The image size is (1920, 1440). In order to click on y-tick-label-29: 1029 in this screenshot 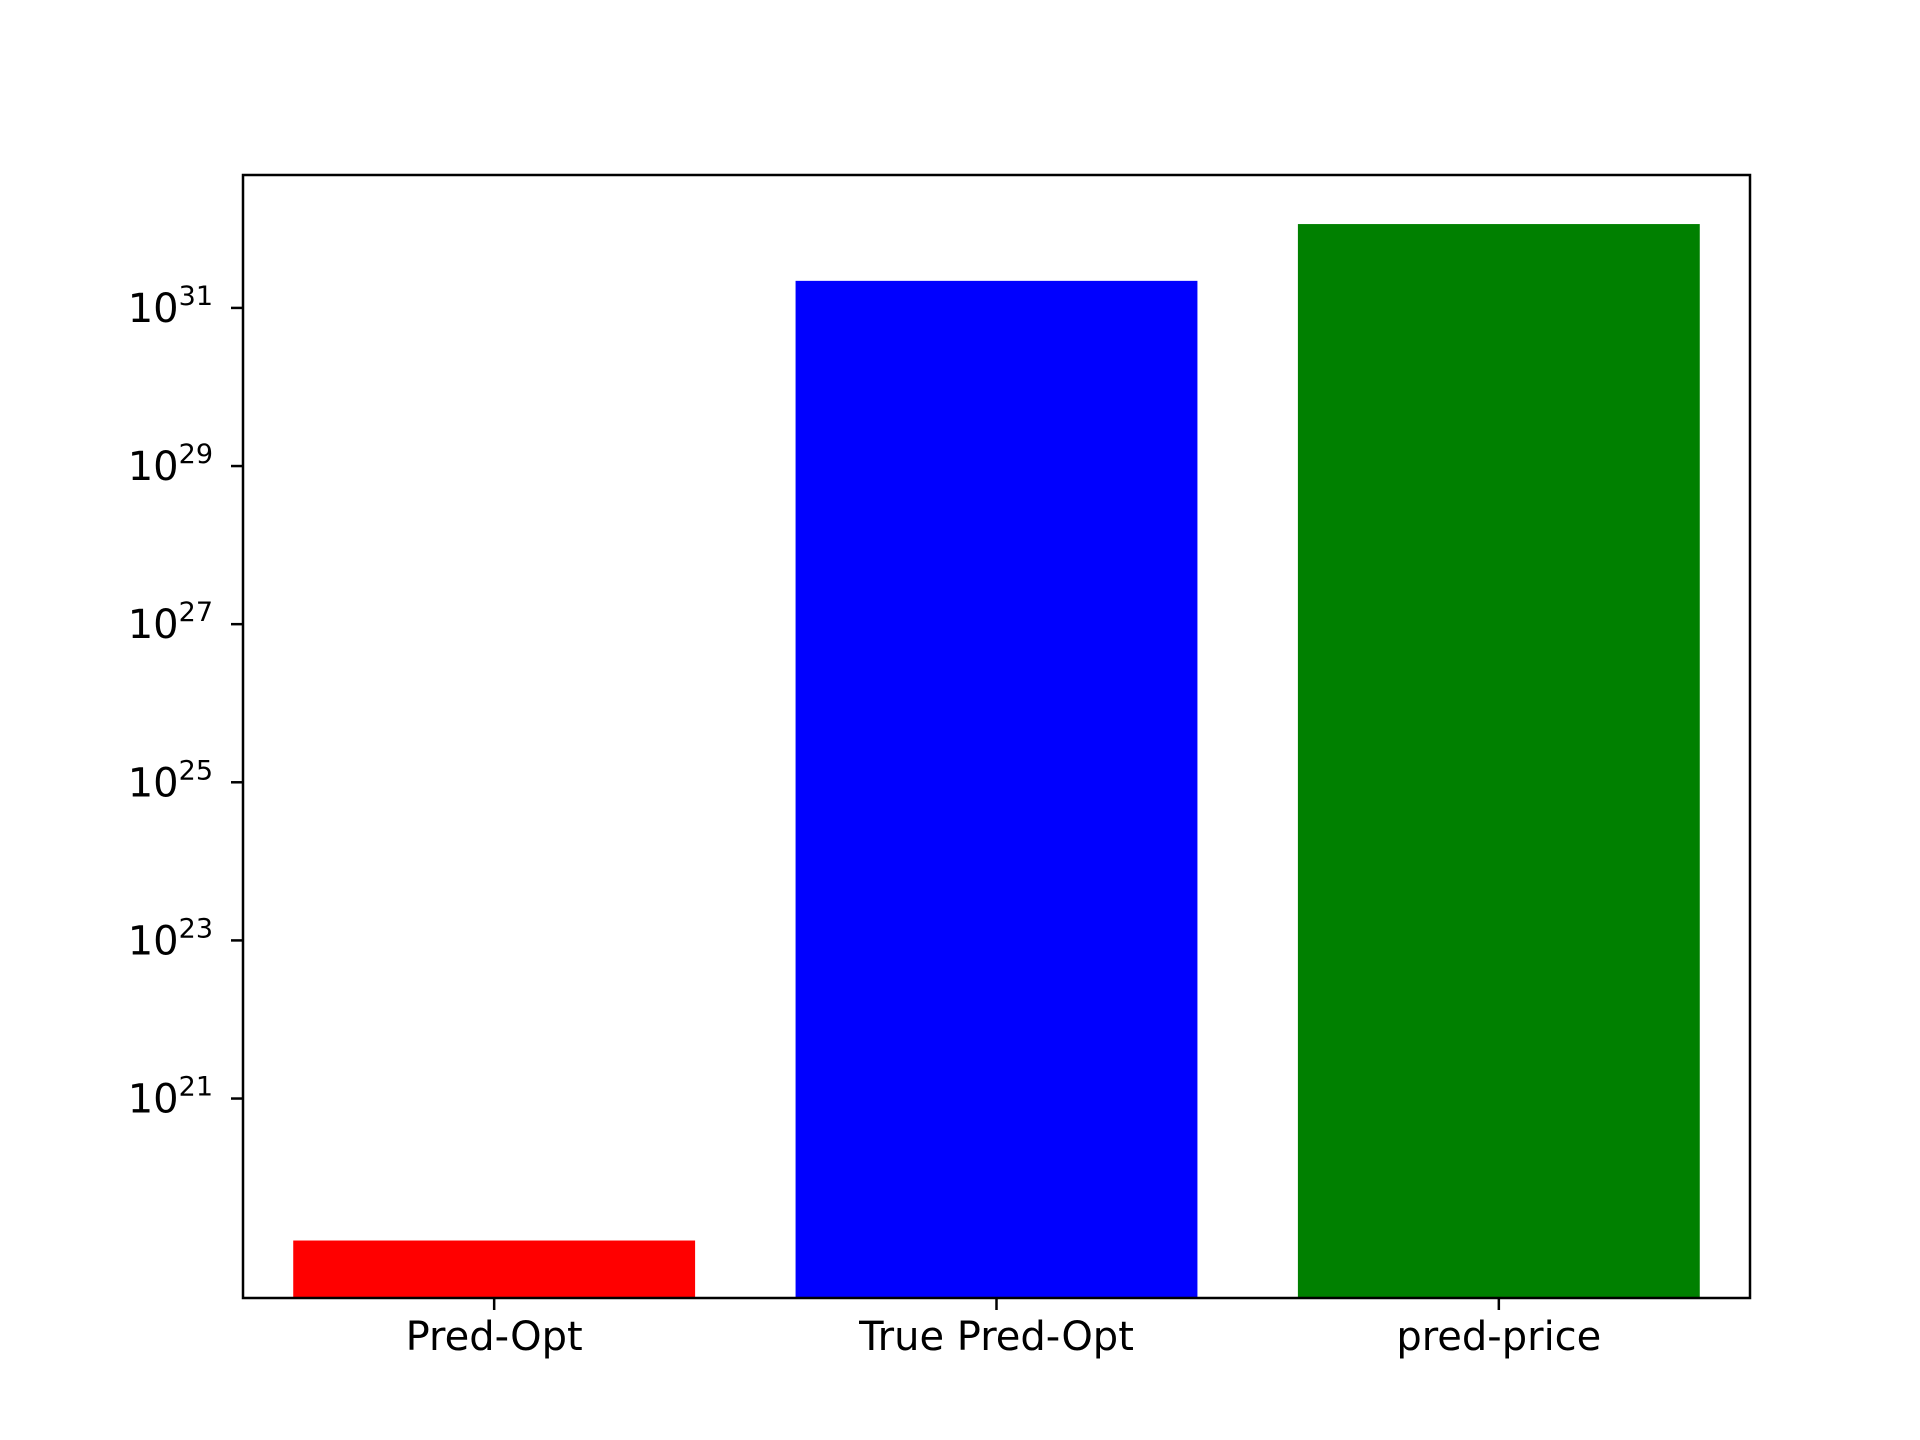, I will do `click(170, 464)`.